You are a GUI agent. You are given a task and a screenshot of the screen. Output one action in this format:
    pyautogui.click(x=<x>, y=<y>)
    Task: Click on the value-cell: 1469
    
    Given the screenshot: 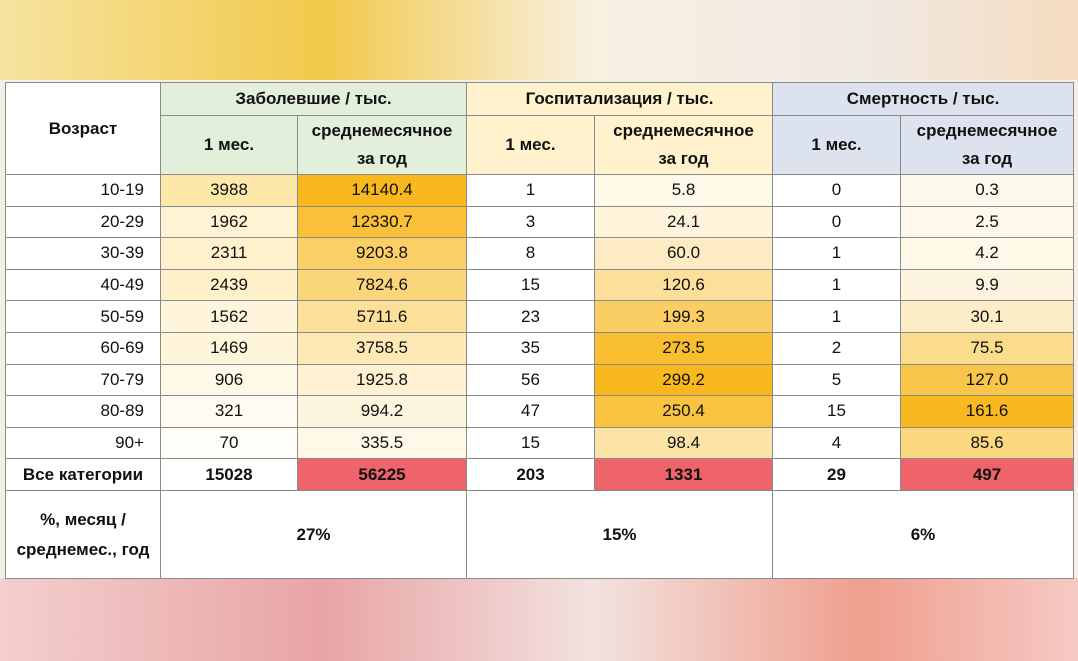 What is the action you would take?
    pyautogui.click(x=229, y=348)
    